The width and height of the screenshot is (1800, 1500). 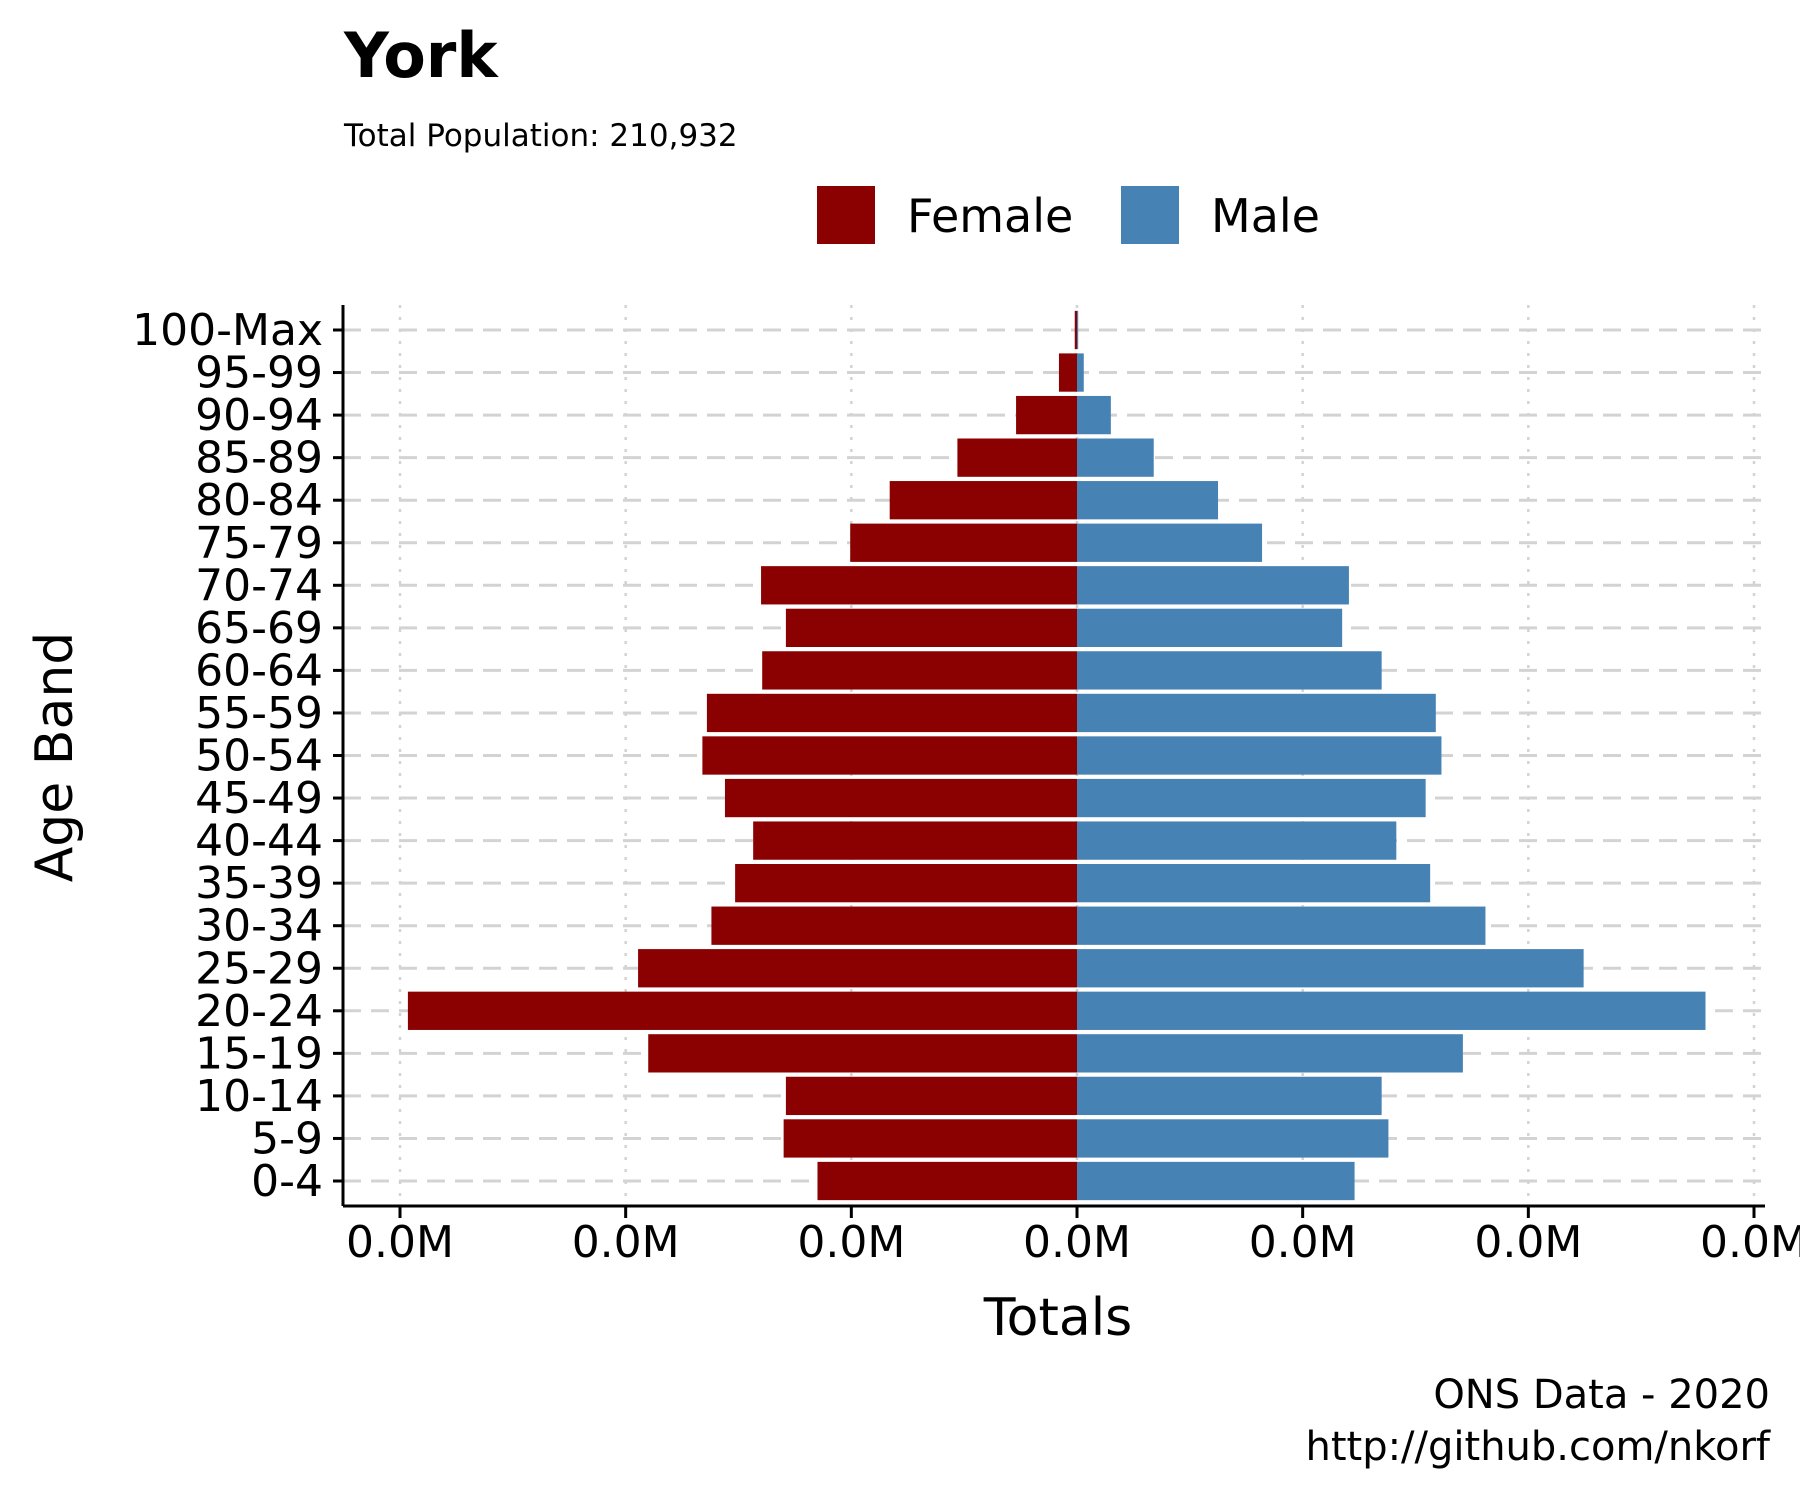 I want to click on y-tick-label: 80-84, so click(x=259, y=500).